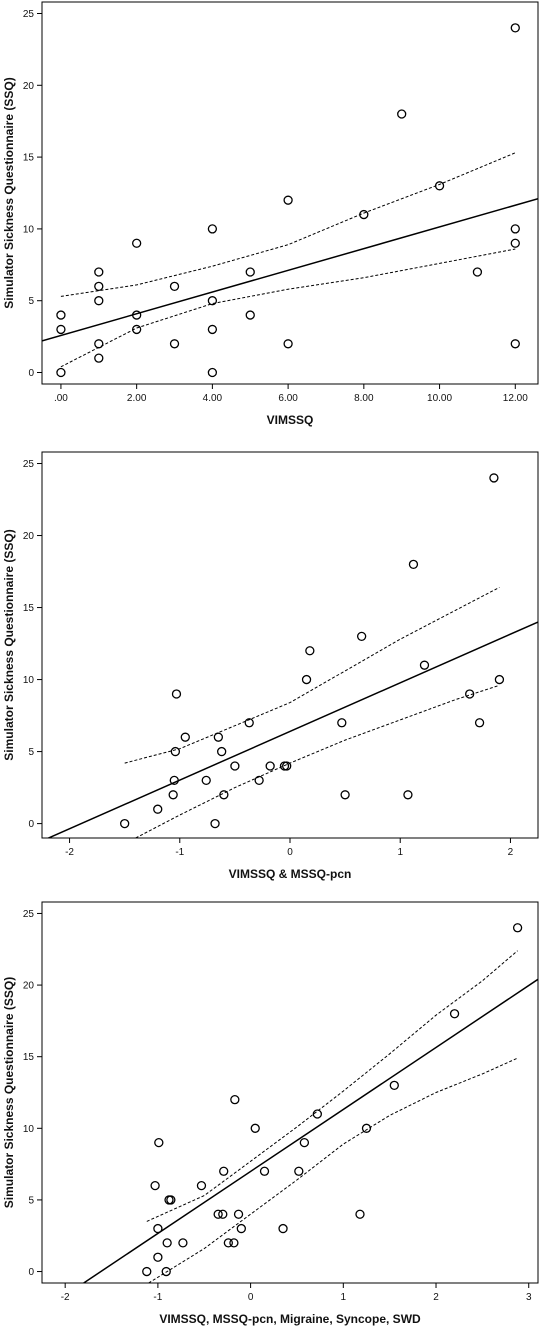 This screenshot has width=540, height=1330. I want to click on x-axis-title: VIMSSQ, MSSQ-pcn, Migraine, Syncope, SWD, so click(290, 1319).